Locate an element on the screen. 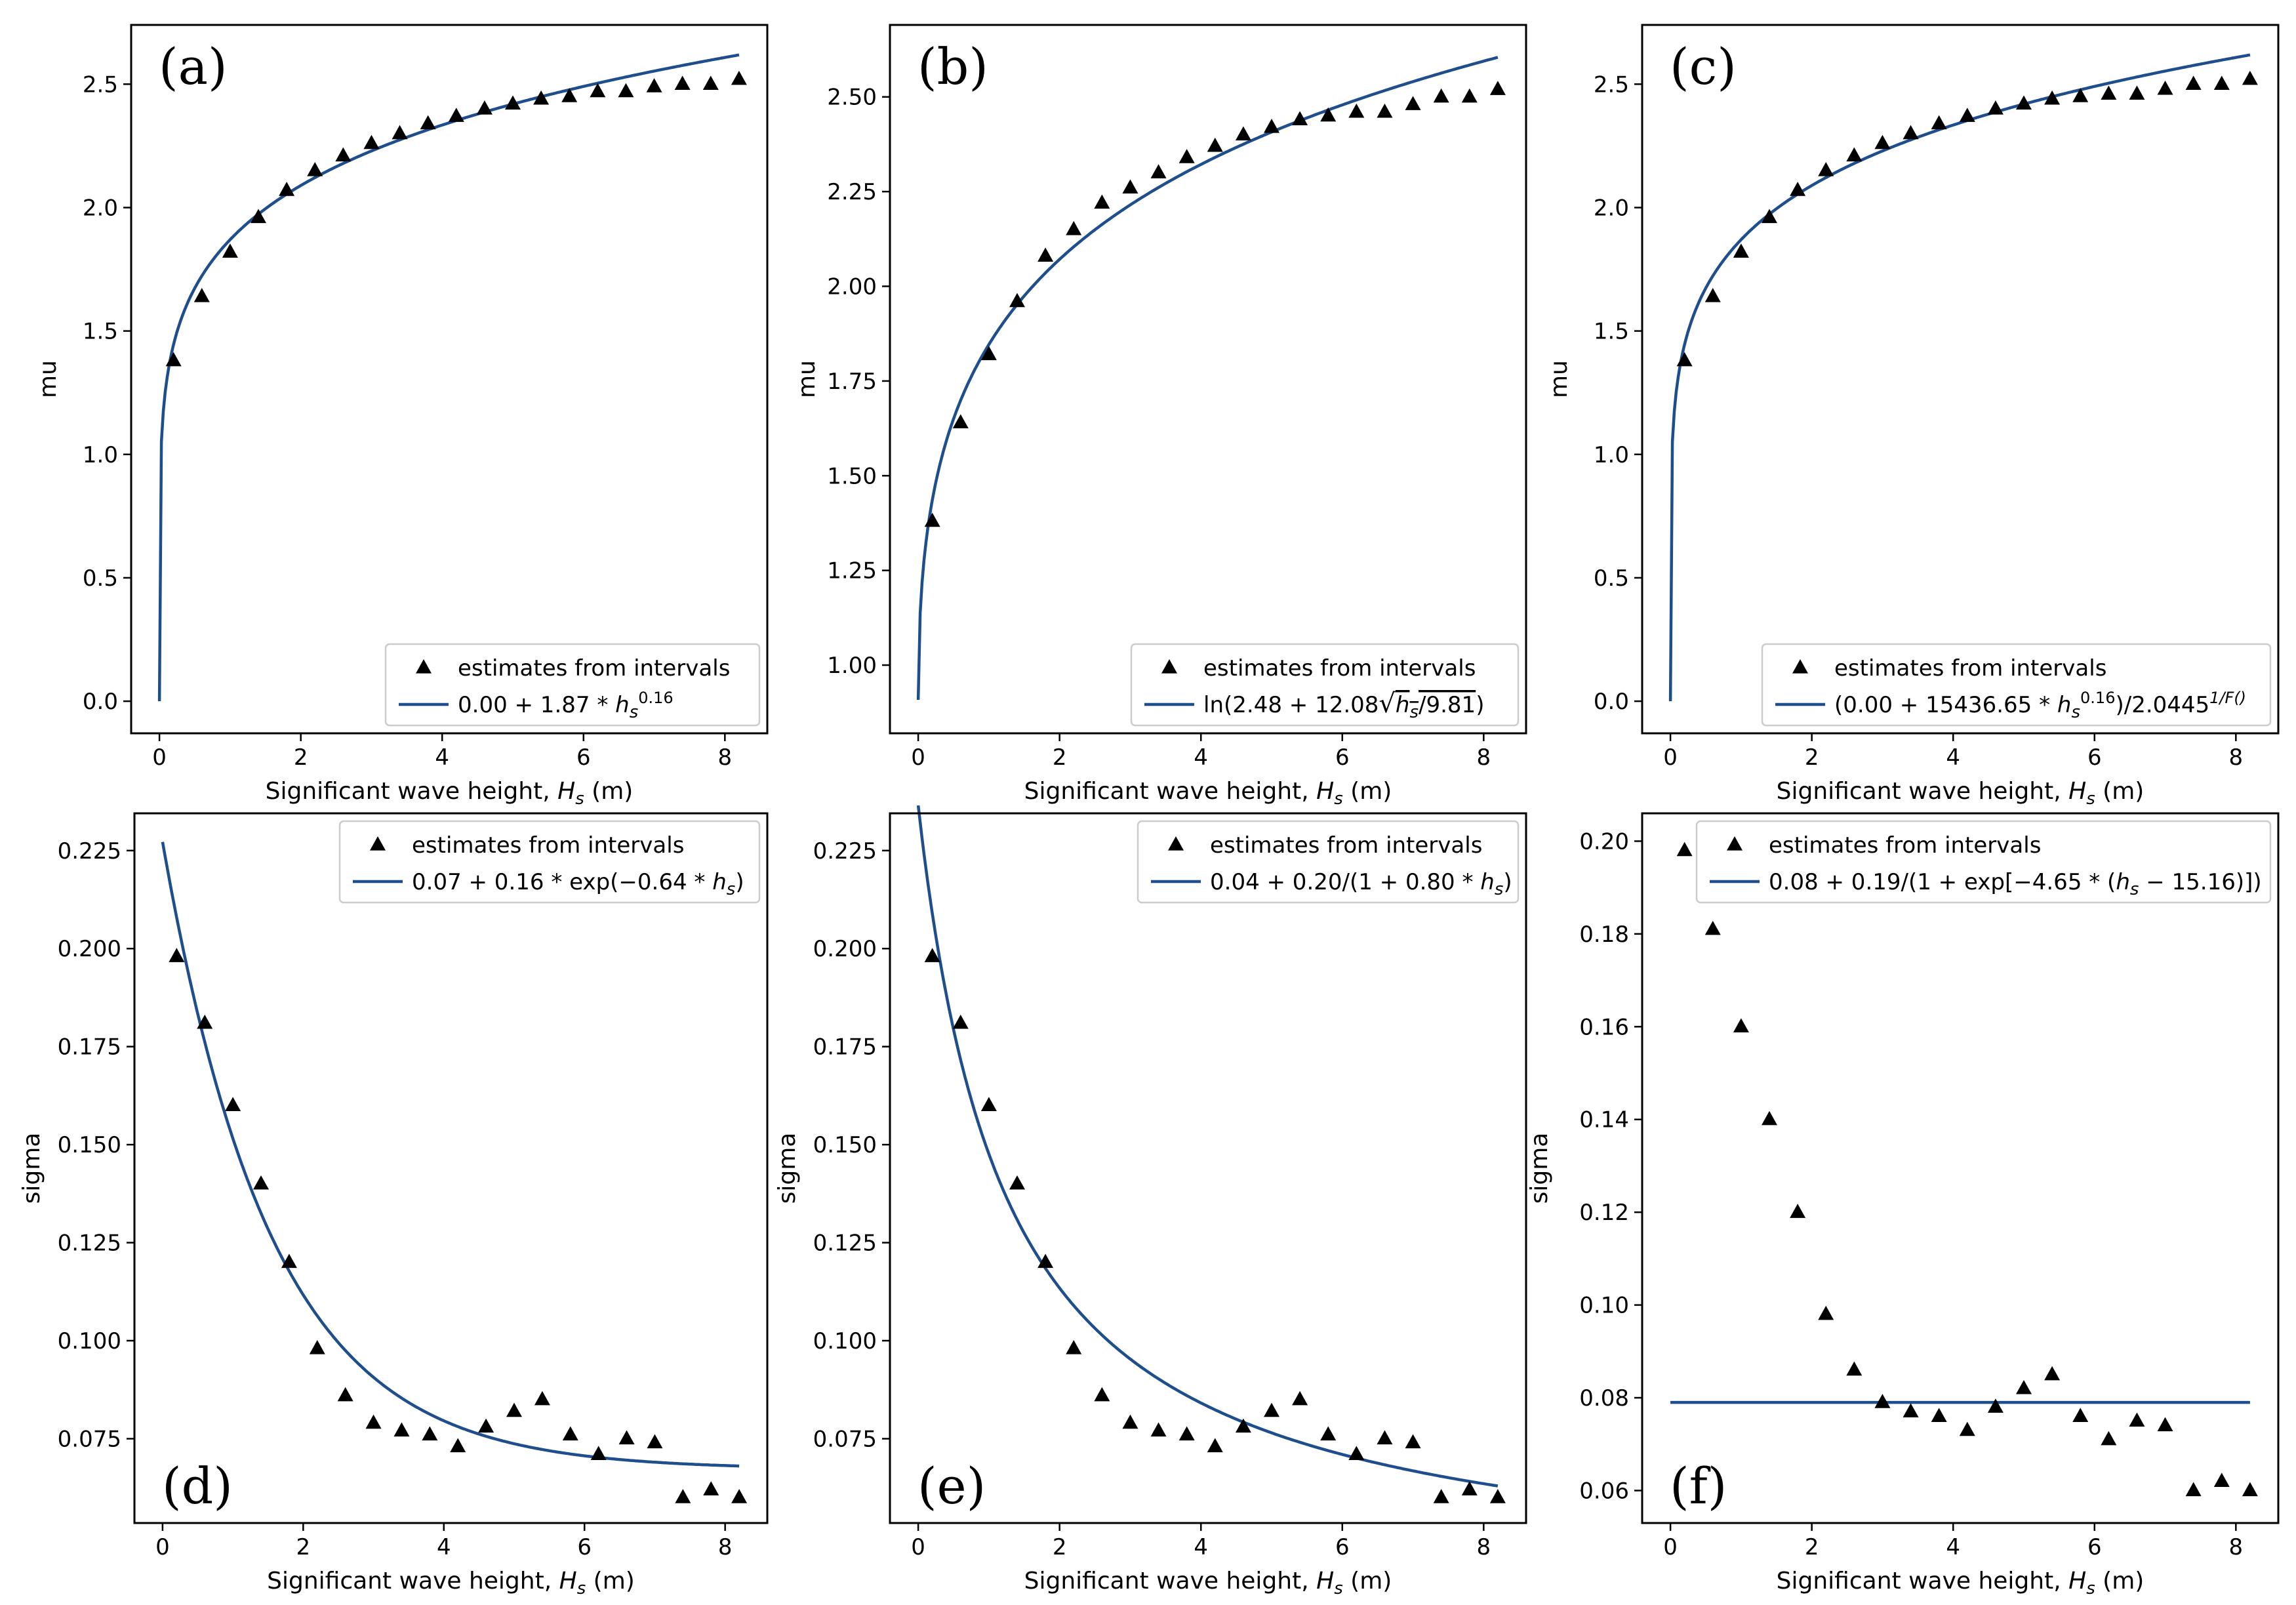 This screenshot has width=2296, height=1605. y-tick-label: 1.25 is located at coordinates (852, 571).